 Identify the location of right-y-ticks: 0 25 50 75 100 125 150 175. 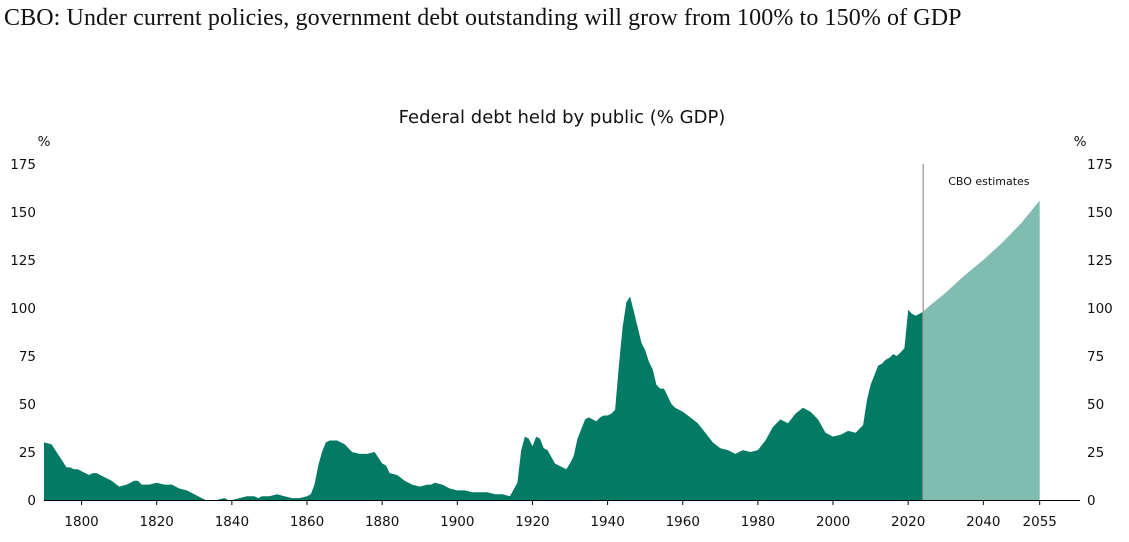
(1100, 333).